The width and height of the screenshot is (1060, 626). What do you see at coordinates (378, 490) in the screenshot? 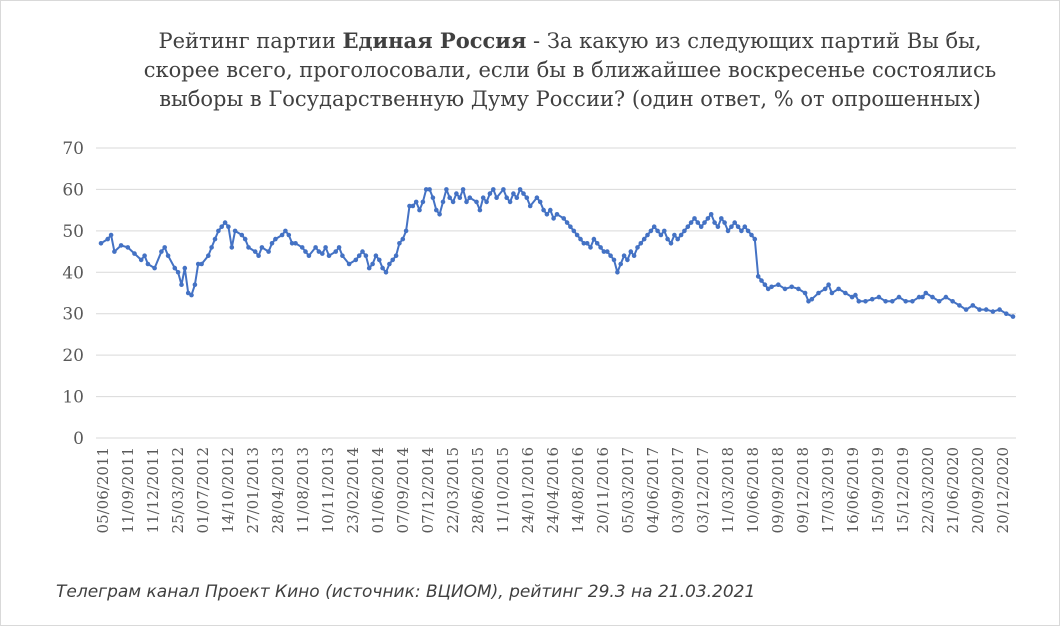
I see `x-tick-label: 01/06/2014` at bounding box center [378, 490].